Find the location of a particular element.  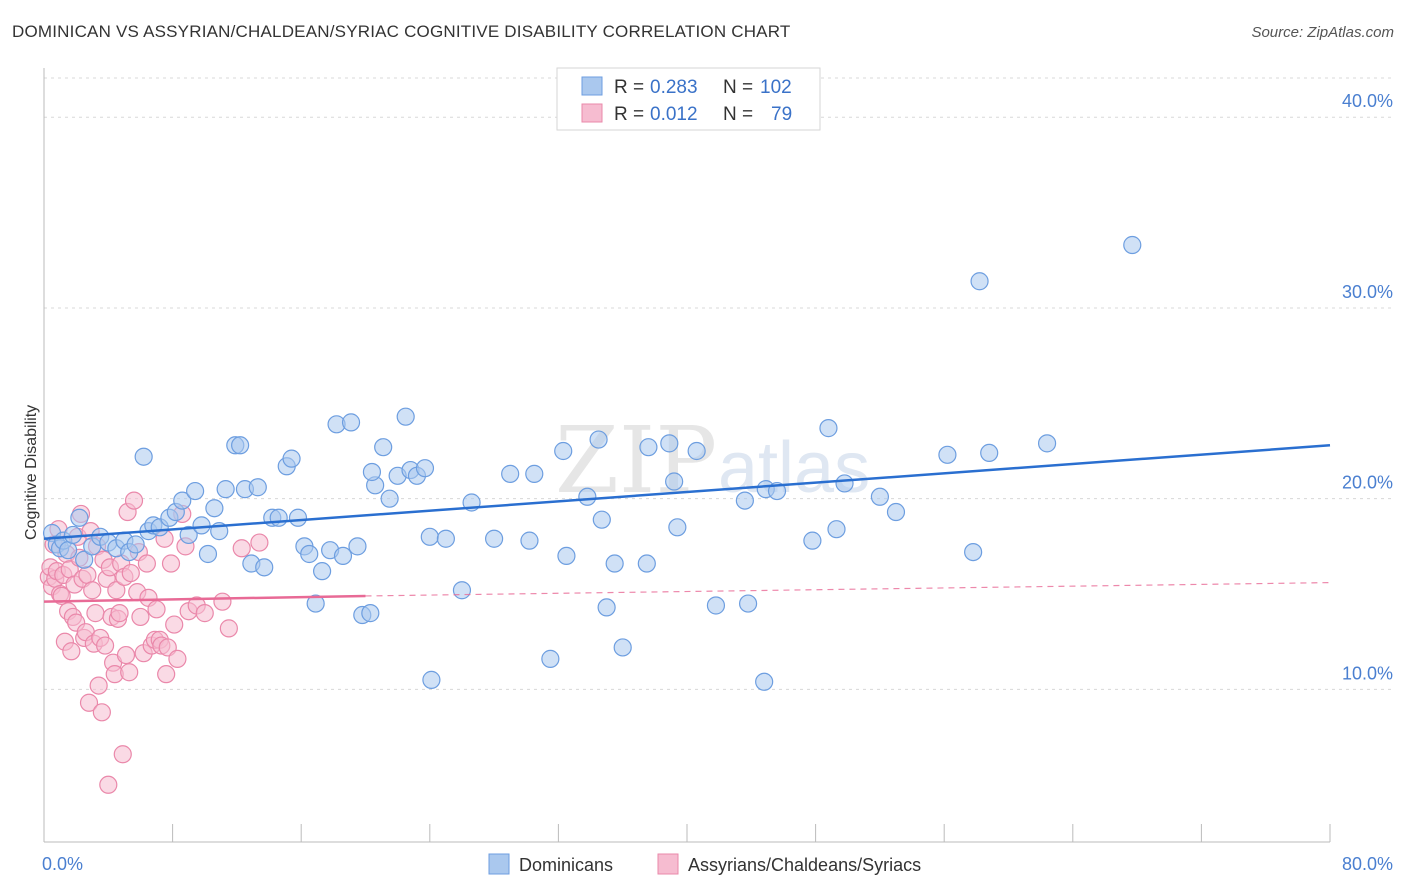

legend-r-value-2: 0.012 is located at coordinates (674, 114).